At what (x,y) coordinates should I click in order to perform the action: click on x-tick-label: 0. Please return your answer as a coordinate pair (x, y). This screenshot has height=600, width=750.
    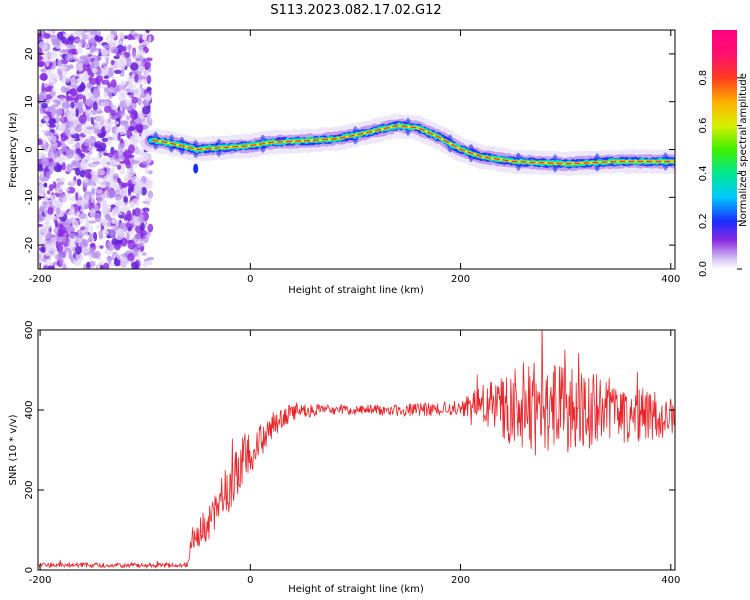
    Looking at the image, I should click on (250, 580).